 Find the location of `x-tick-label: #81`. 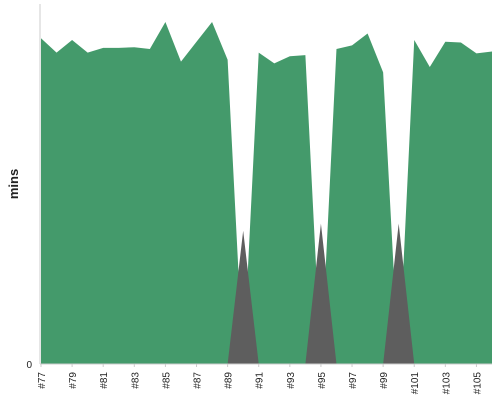

x-tick-label: #81 is located at coordinates (104, 380).